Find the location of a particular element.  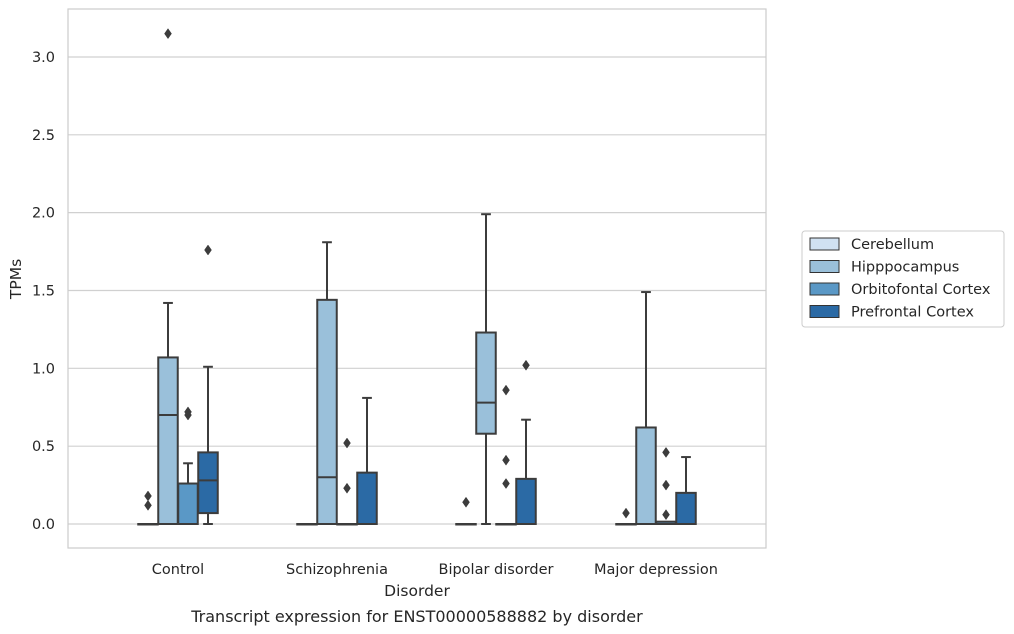

x-tick-label: Control is located at coordinates (178, 570).